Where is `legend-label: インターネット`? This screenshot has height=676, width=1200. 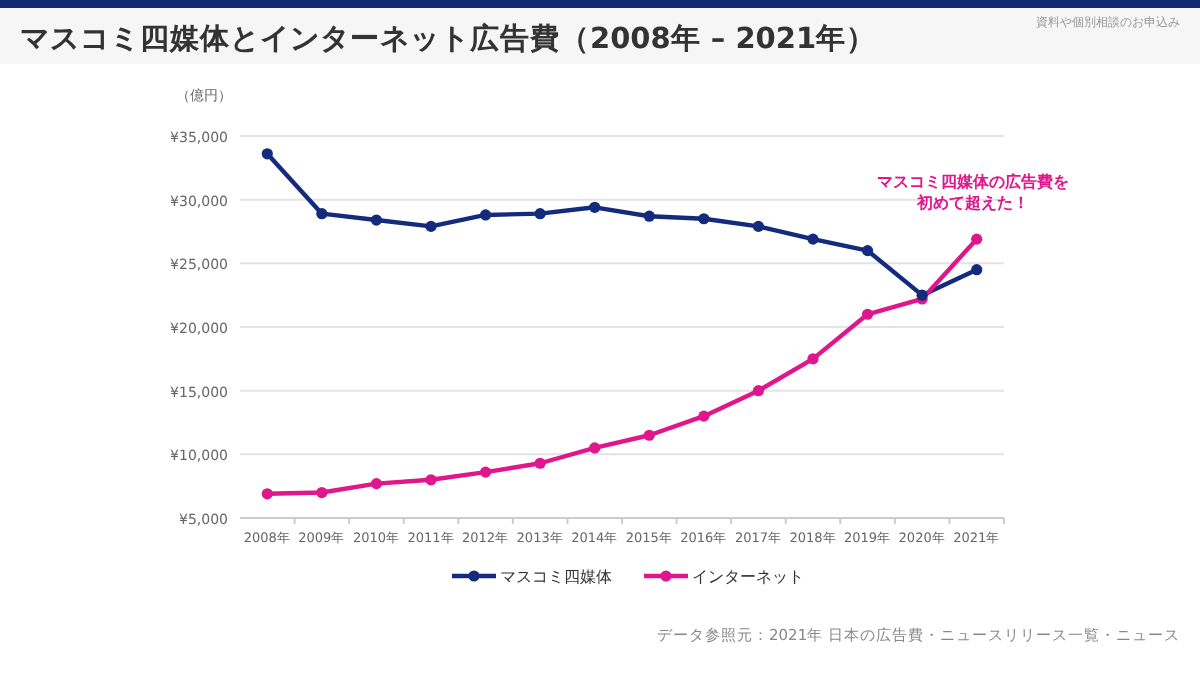
legend-label: インターネット is located at coordinates (748, 577).